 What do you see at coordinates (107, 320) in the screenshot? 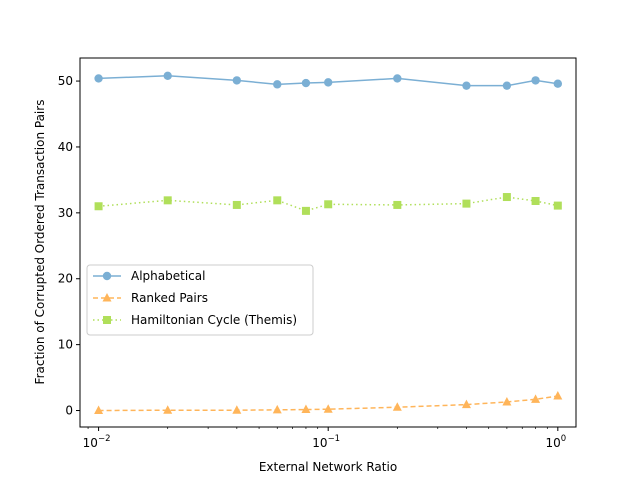
I see `legend-marker-hamiltonian` at bounding box center [107, 320].